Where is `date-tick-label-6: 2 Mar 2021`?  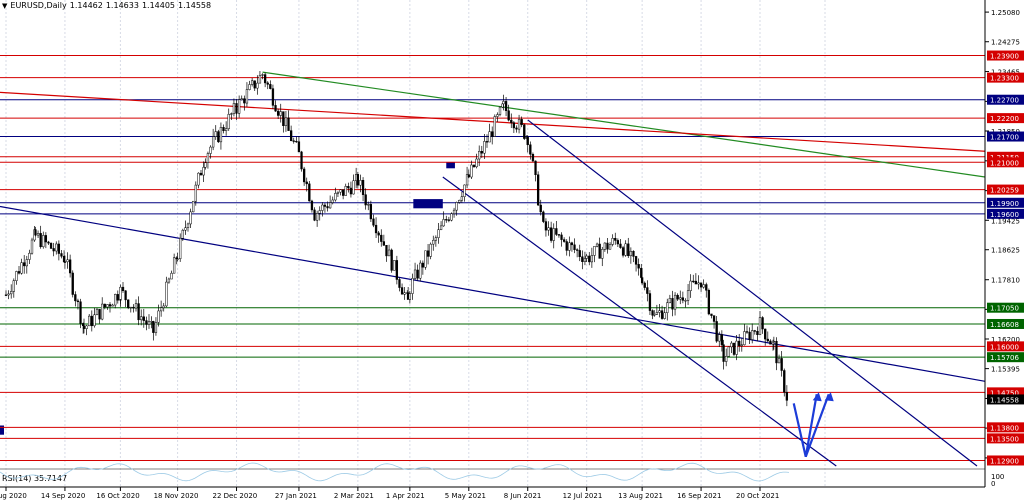
date-tick-label-6: 2 Mar 2021 is located at coordinates (354, 496).